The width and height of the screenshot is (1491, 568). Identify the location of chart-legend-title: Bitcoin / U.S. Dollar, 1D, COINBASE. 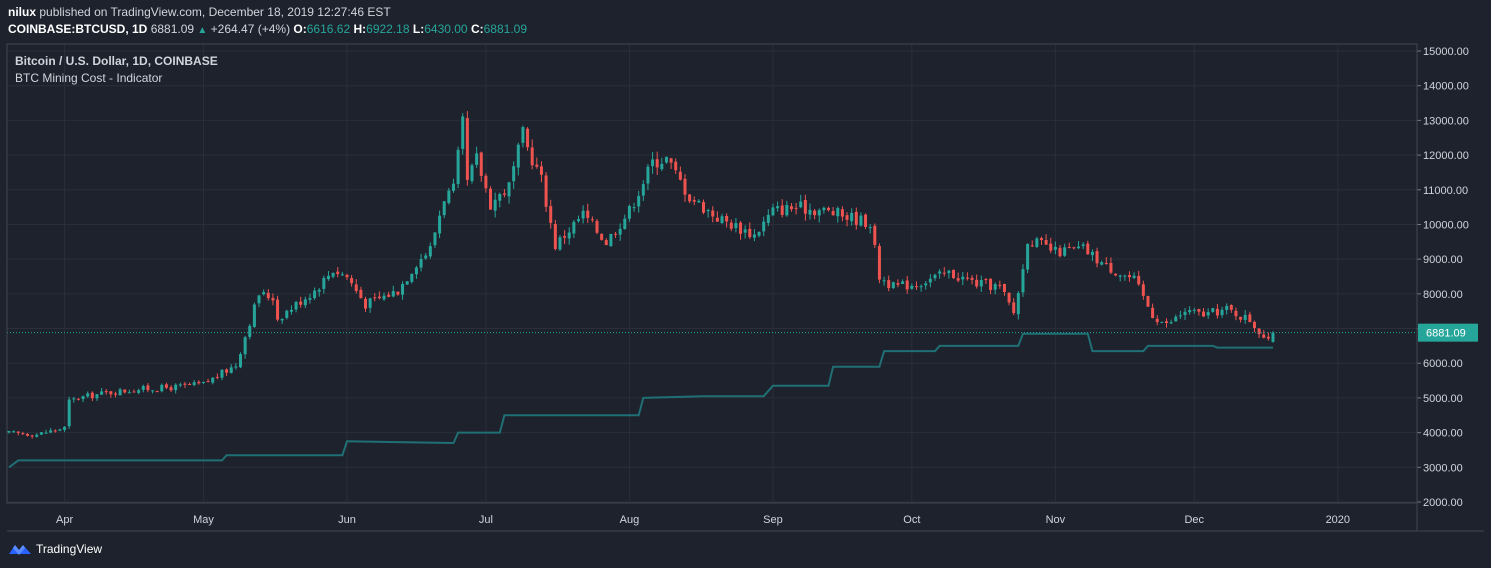
(116, 61).